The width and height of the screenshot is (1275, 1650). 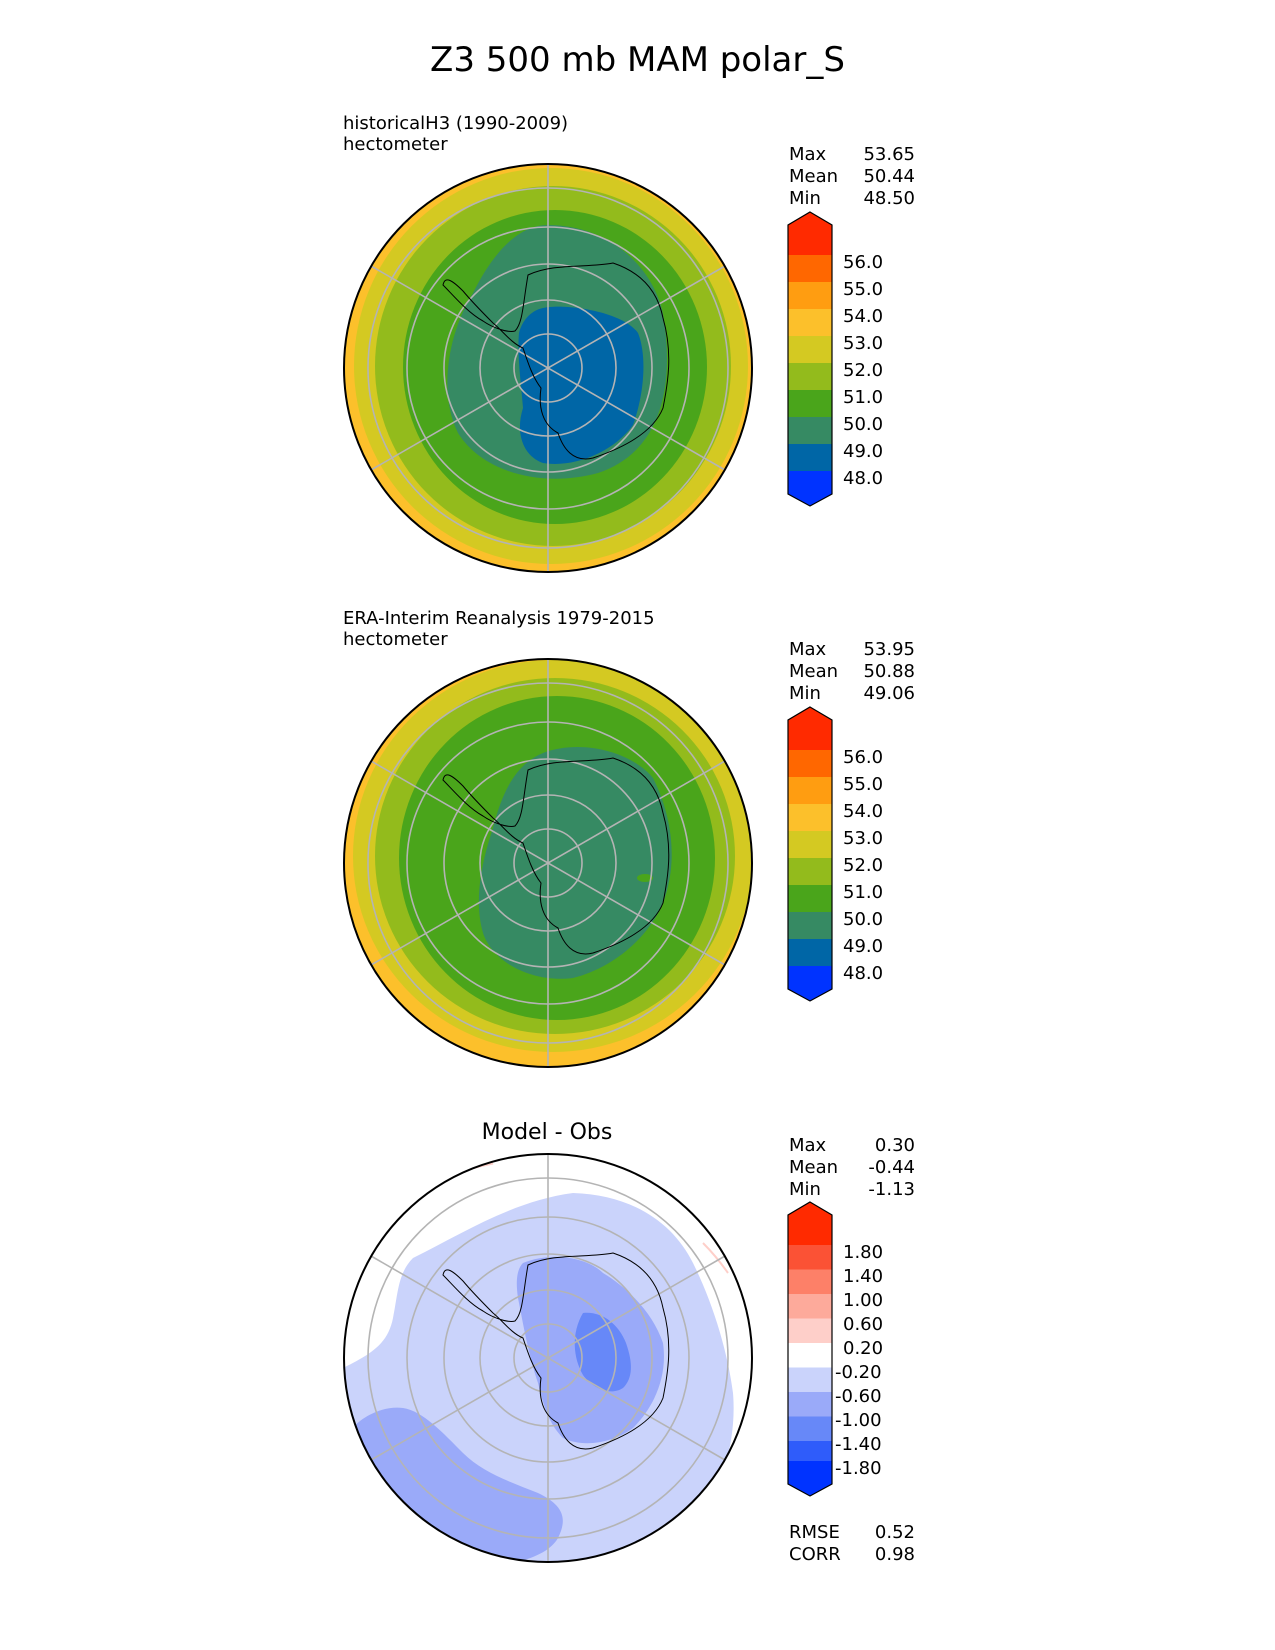 I want to click on colorbar-tick-label: 1.00, so click(x=863, y=1300).